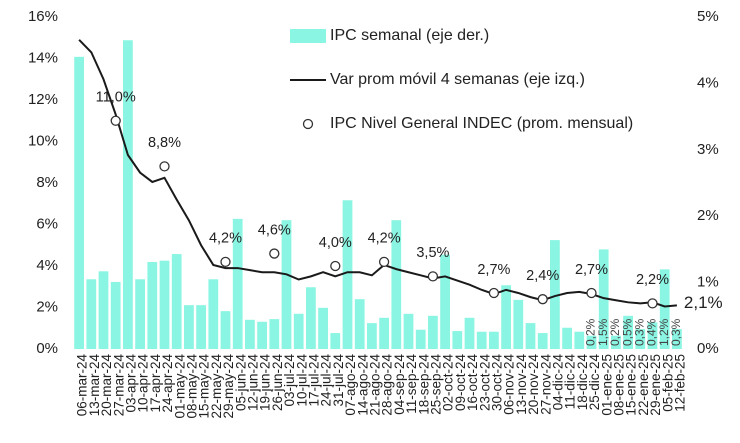  I want to click on x-tick-label: 22-ene-25, so click(643, 385).